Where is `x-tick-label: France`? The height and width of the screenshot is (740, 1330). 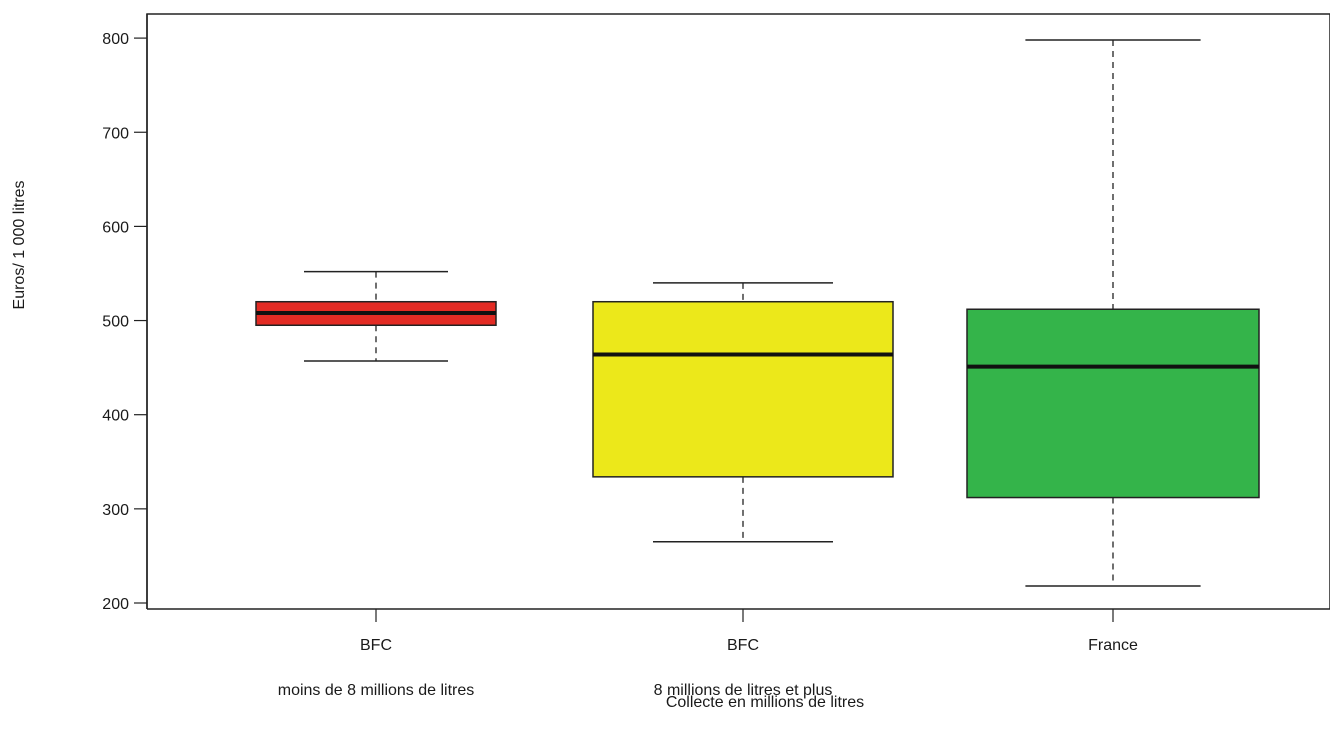 x-tick-label: France is located at coordinates (1113, 645).